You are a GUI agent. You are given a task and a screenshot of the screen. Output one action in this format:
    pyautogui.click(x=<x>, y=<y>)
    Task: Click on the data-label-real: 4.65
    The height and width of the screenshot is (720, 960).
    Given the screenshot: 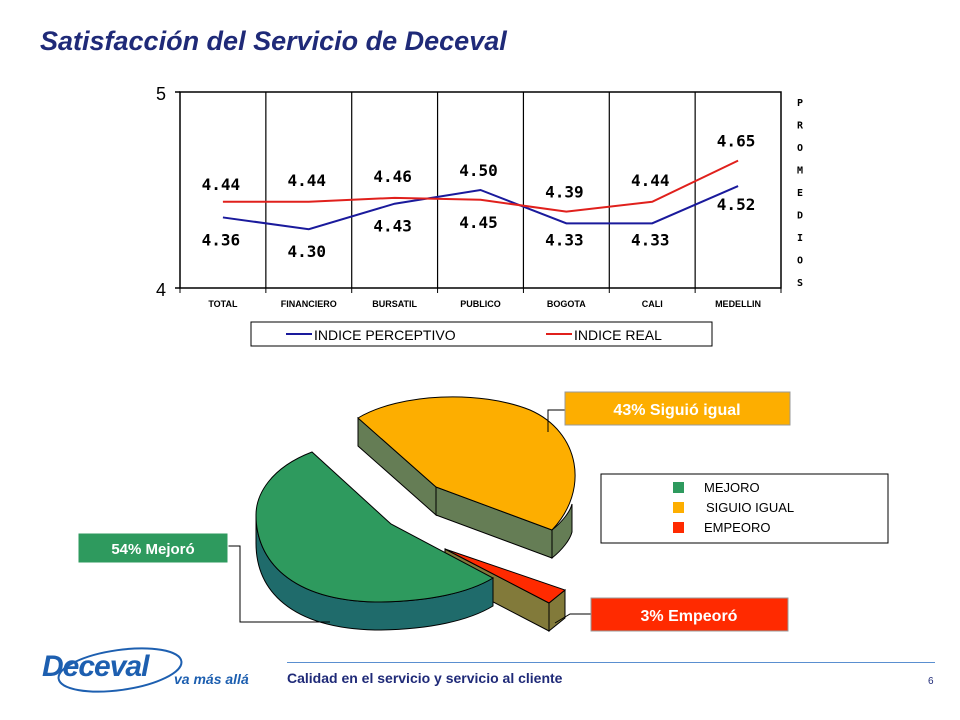 What is the action you would take?
    pyautogui.click(x=736, y=141)
    